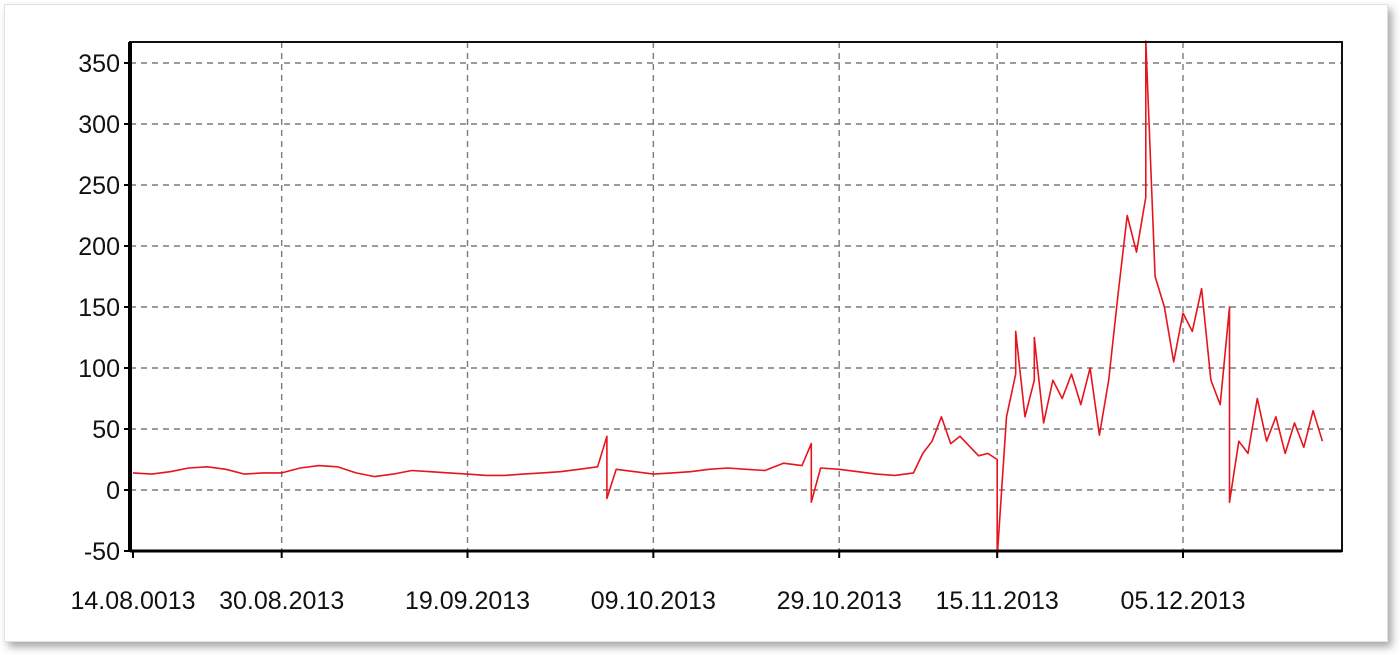  Describe the element at coordinates (99, 186) in the screenshot. I see `y-tick-label: 250` at that location.